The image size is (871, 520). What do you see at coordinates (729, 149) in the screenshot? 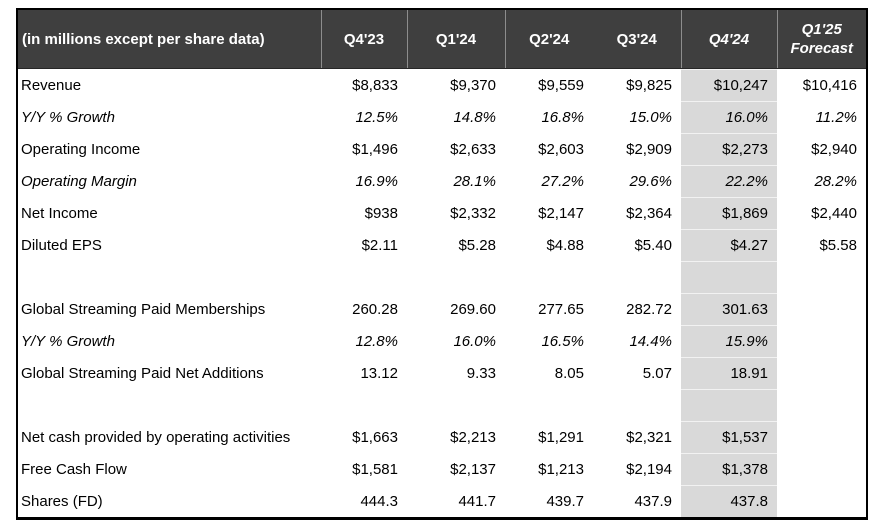
I see `cell-value: $2,273` at bounding box center [729, 149].